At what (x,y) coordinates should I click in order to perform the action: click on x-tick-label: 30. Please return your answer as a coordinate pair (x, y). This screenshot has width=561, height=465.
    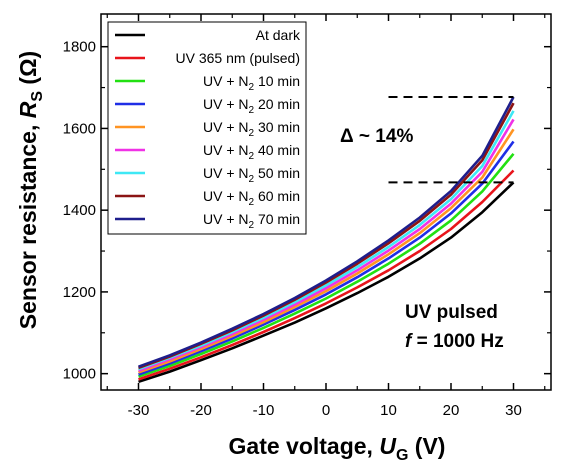
    Looking at the image, I should click on (513, 410).